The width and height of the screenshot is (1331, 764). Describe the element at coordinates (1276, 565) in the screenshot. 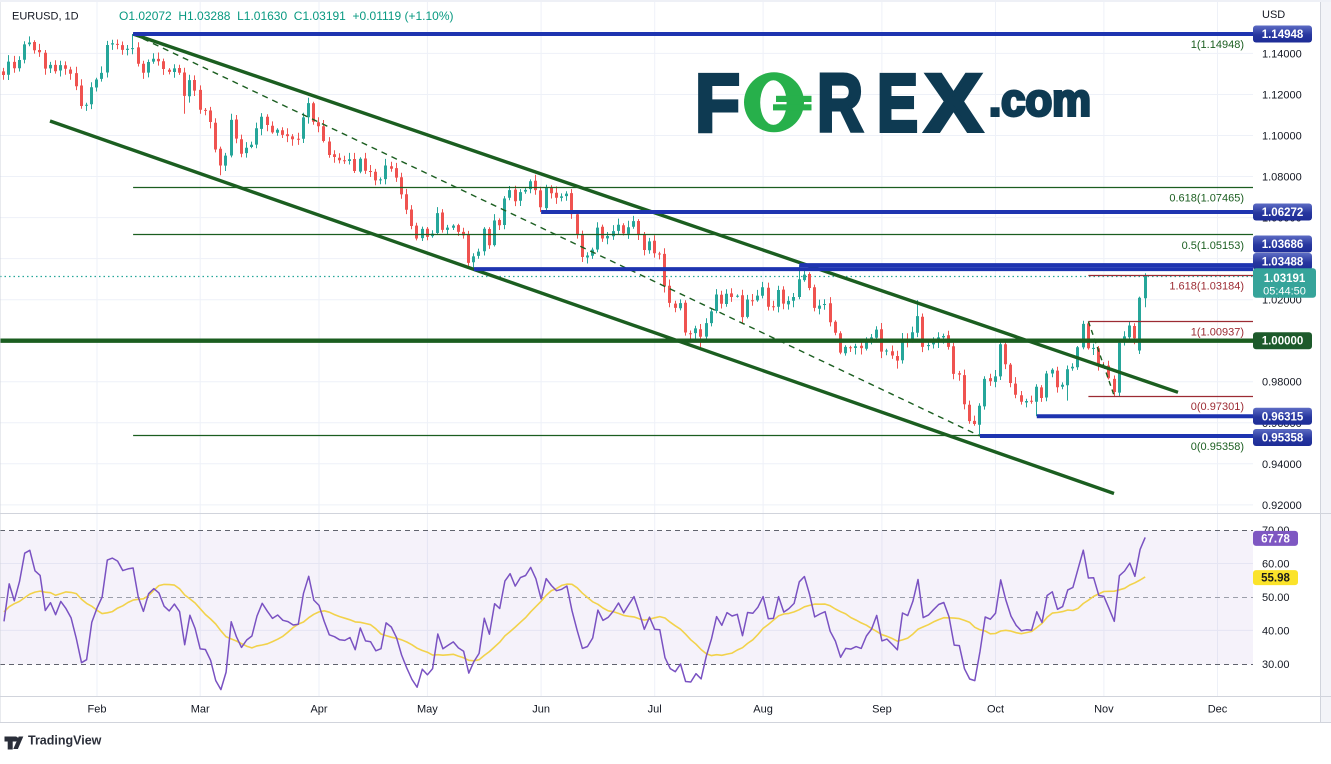

I see `svg-text: 60.00` at that location.